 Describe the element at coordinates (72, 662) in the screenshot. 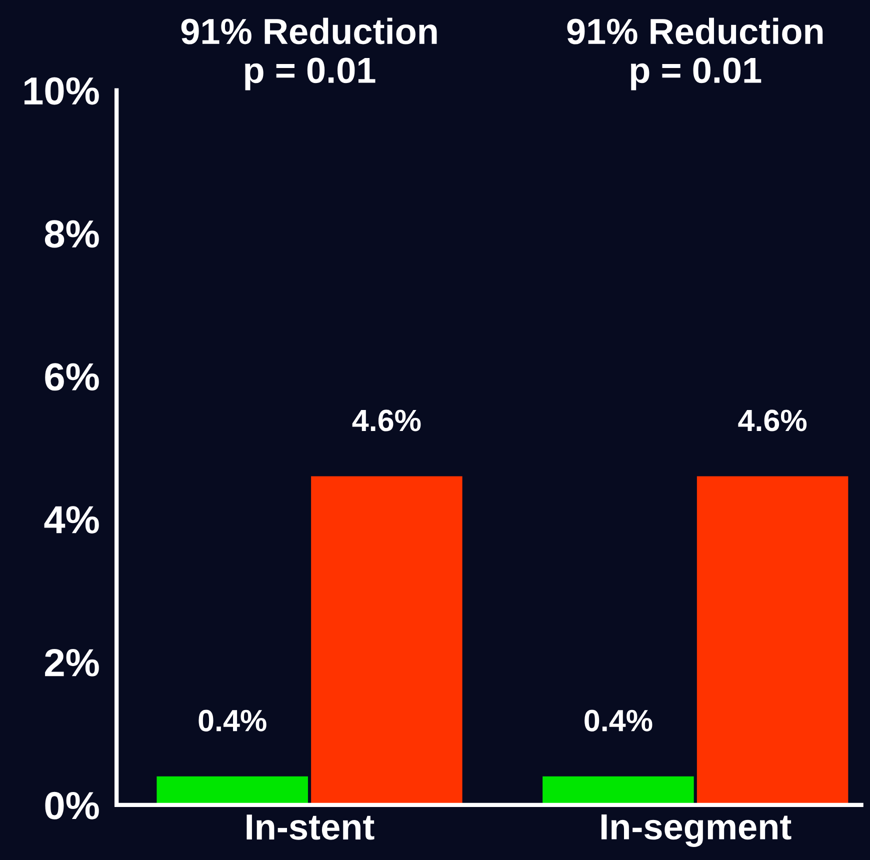

I see `y-tick-label: 2%` at that location.